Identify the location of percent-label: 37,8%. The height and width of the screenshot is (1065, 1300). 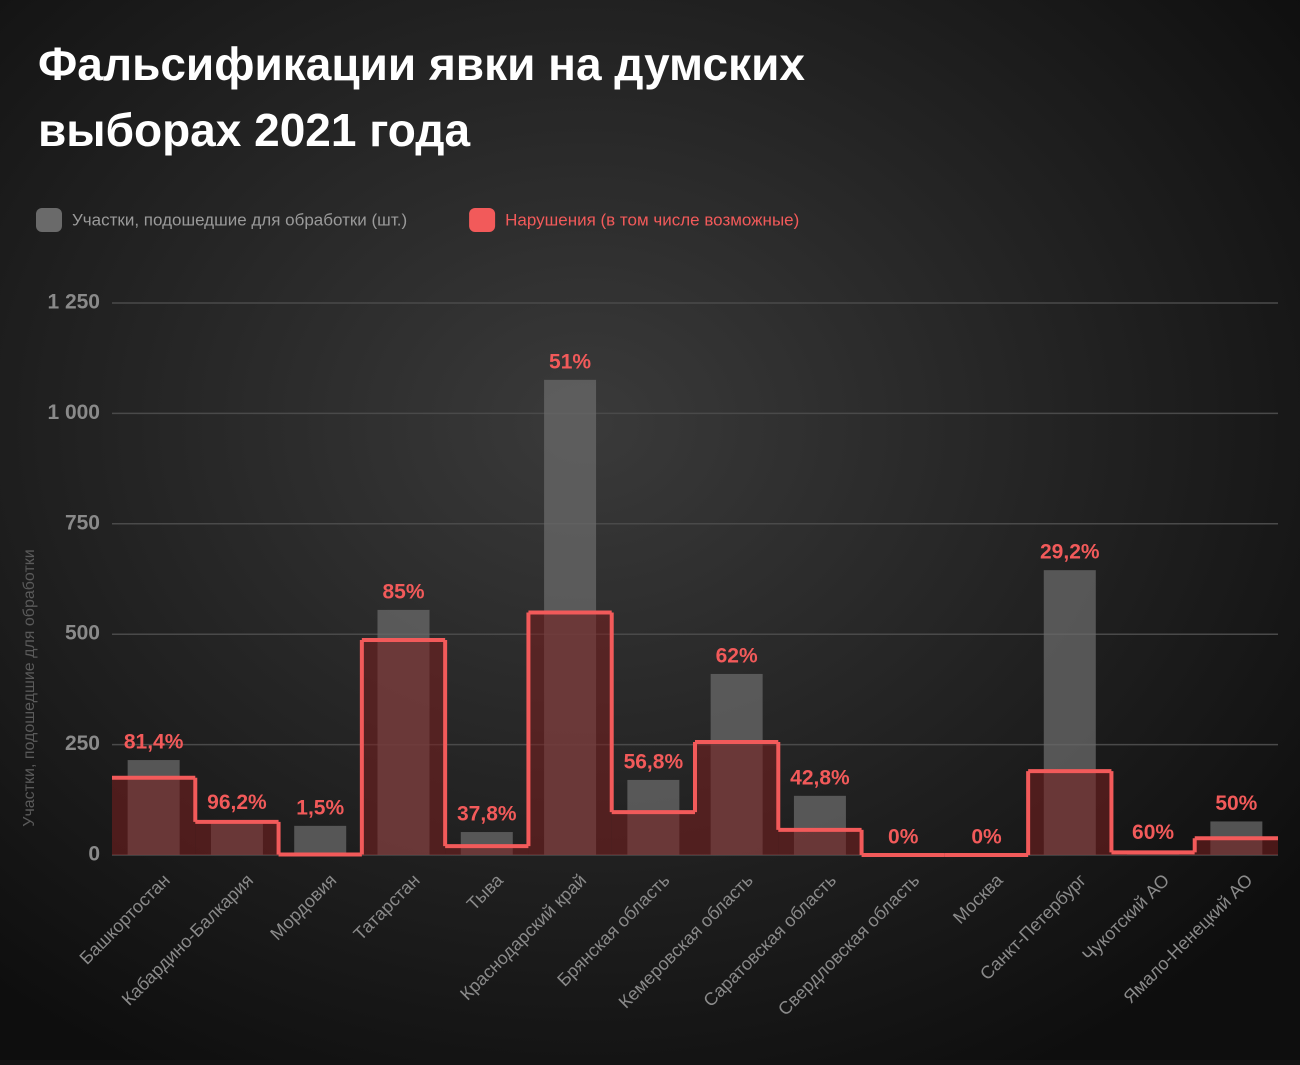
(487, 814).